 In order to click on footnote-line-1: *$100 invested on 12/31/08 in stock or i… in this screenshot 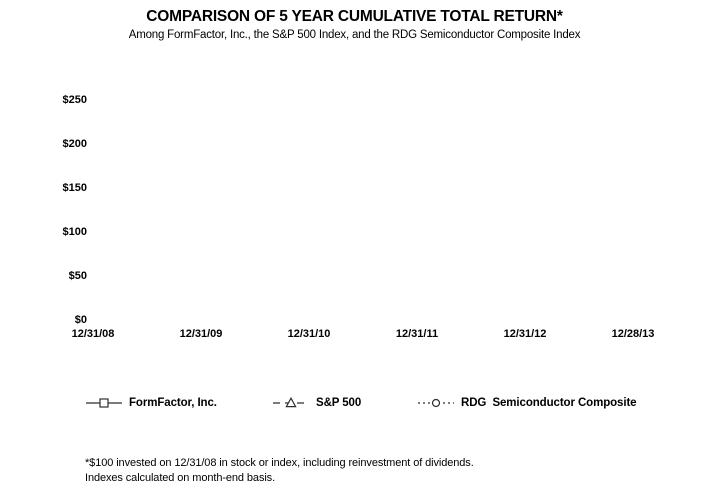, I will do `click(279, 463)`.